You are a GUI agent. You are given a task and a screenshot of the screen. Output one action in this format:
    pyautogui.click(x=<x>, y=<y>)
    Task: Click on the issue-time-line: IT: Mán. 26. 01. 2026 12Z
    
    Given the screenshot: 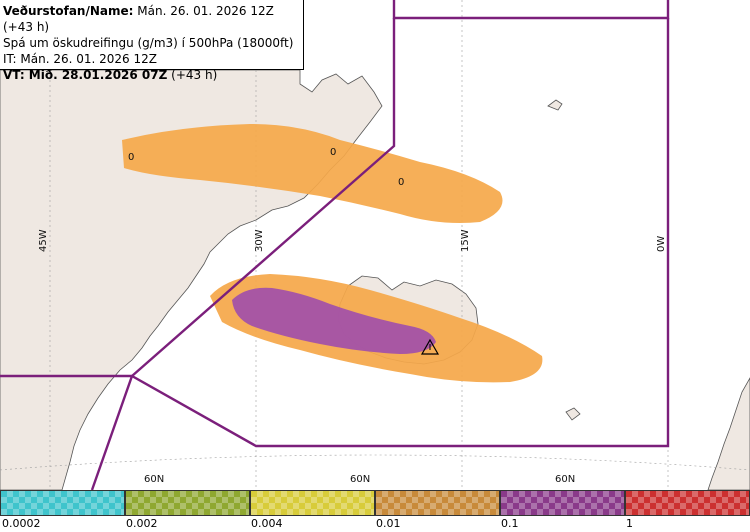 What is the action you would take?
    pyautogui.click(x=80, y=59)
    